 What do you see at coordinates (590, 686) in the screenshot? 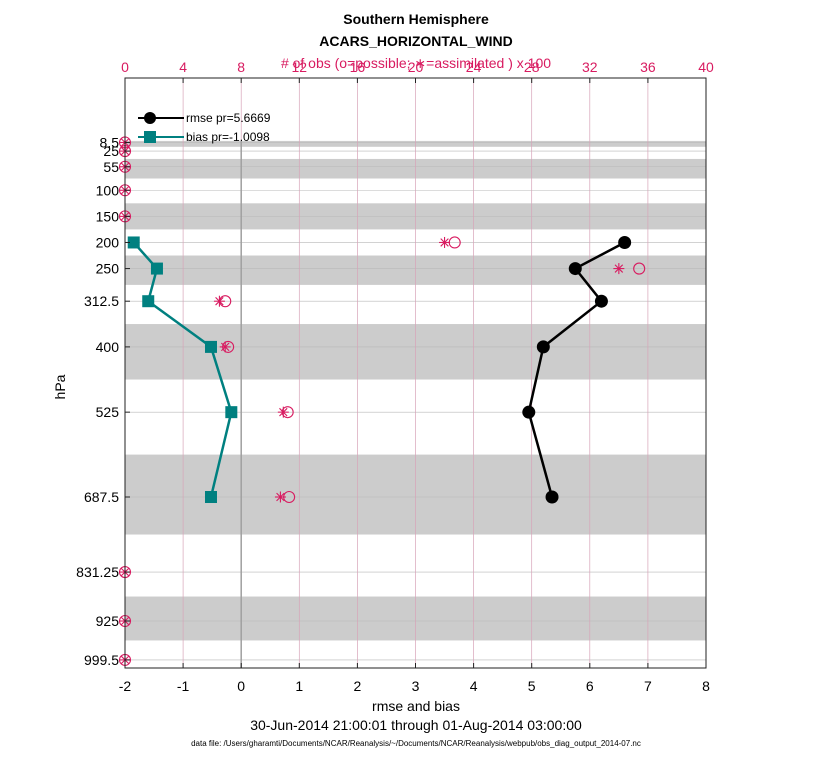
I see `x-tick-label: 6` at bounding box center [590, 686].